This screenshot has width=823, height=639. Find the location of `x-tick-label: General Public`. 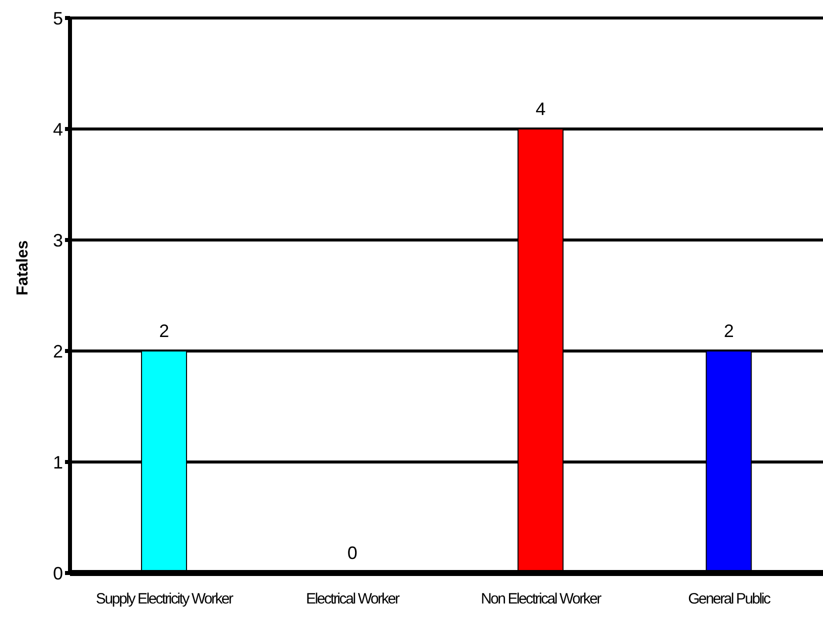

x-tick-label: General Public is located at coordinates (730, 599).